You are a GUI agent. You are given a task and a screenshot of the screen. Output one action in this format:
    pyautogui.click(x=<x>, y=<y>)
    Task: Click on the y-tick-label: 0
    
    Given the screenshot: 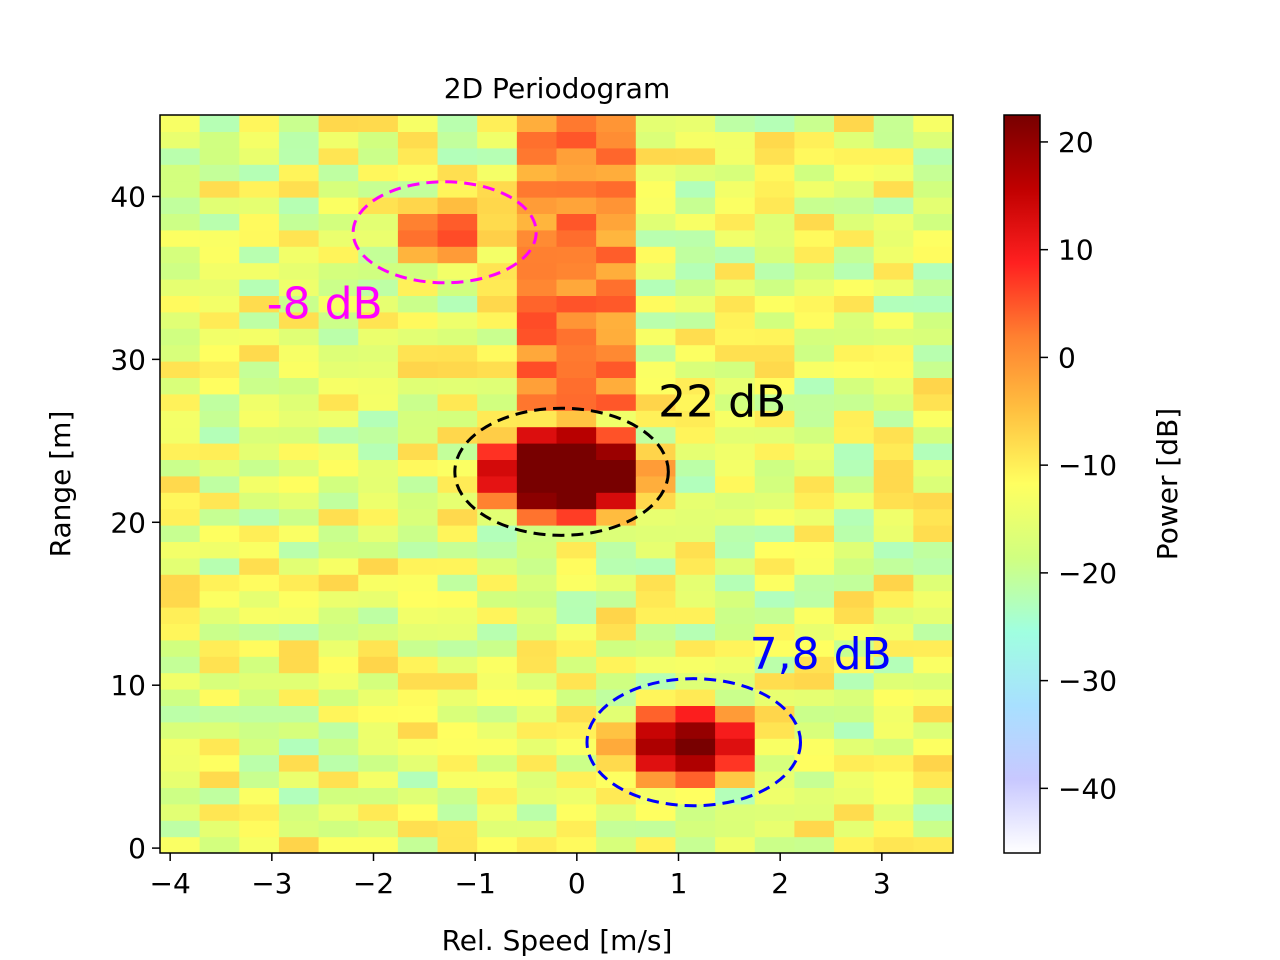 What is the action you would take?
    pyautogui.click(x=137, y=848)
    